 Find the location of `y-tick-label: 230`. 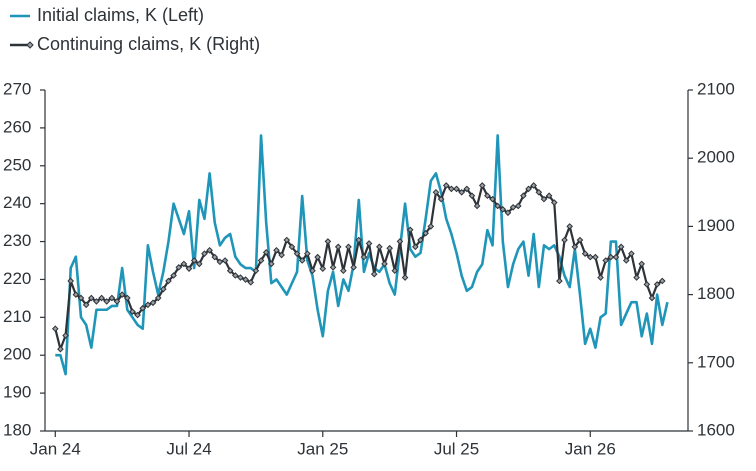

y-tick-label: 230 is located at coordinates (17, 240).